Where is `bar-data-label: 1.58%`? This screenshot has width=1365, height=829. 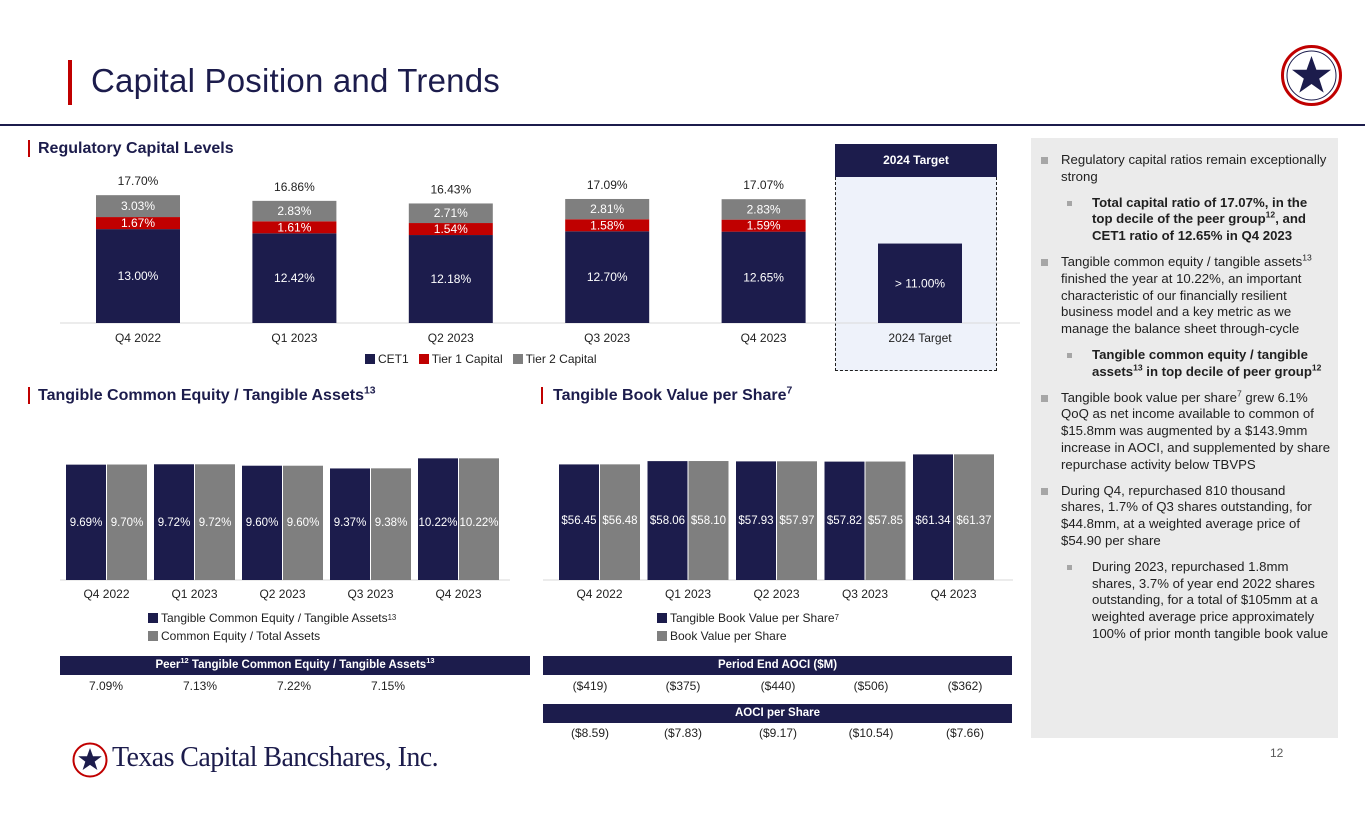 bar-data-label: 1.58% is located at coordinates (607, 225).